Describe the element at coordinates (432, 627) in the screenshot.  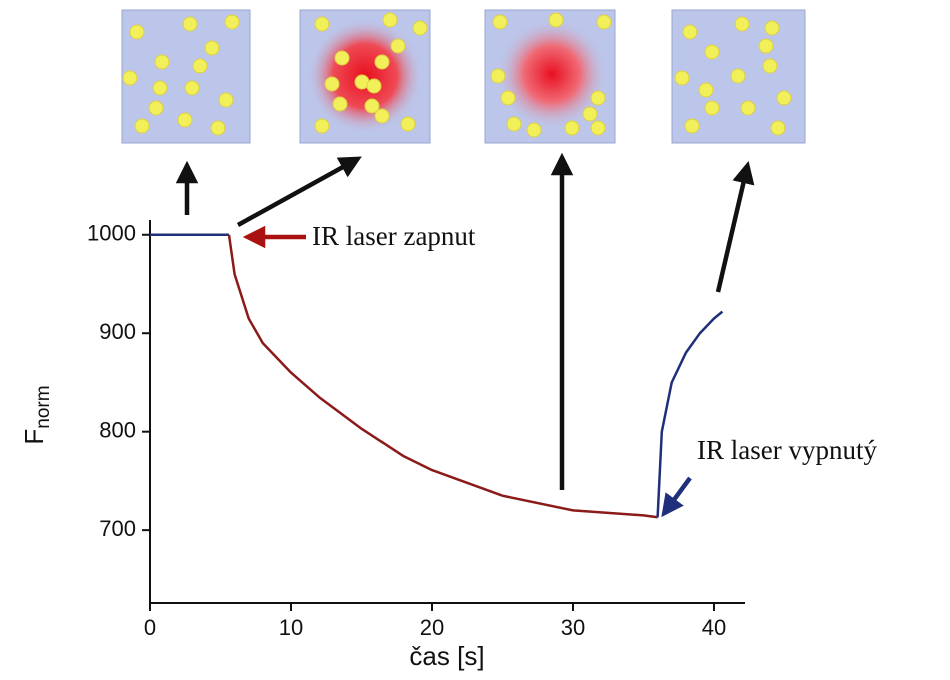
I see `x-tick-label: 20` at that location.